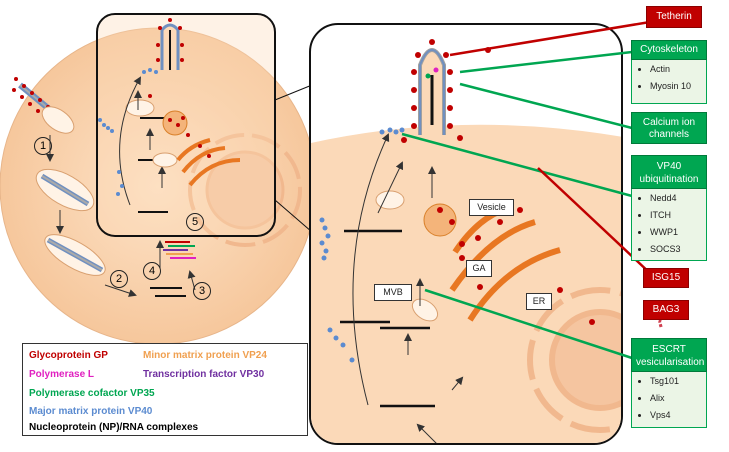 Image resolution: width=729 pixels, height=452 pixels. Describe the element at coordinates (293, 216) in the screenshot. I see `zoom-connector-bottom` at that location.